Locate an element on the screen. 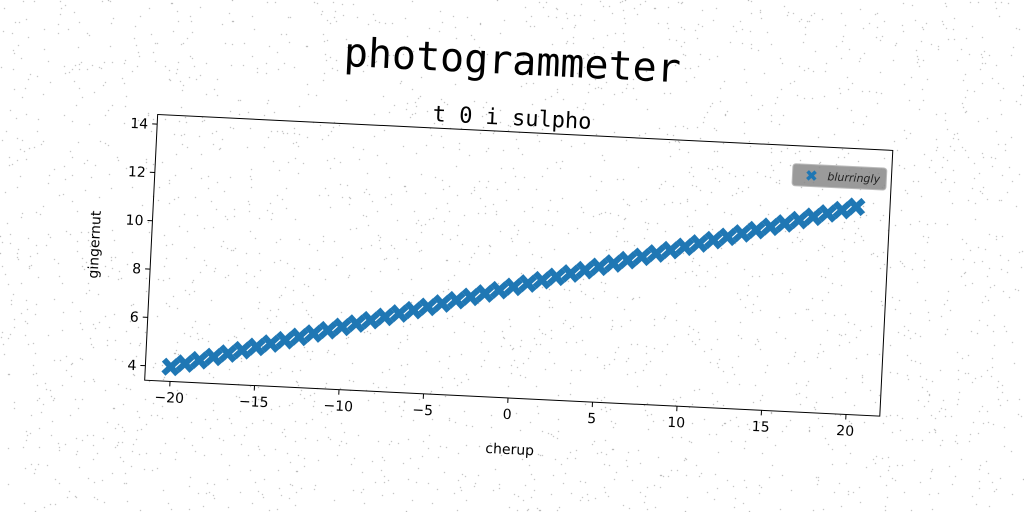 The image size is (1024, 512). x-tick-label: 5 is located at coordinates (592, 419).